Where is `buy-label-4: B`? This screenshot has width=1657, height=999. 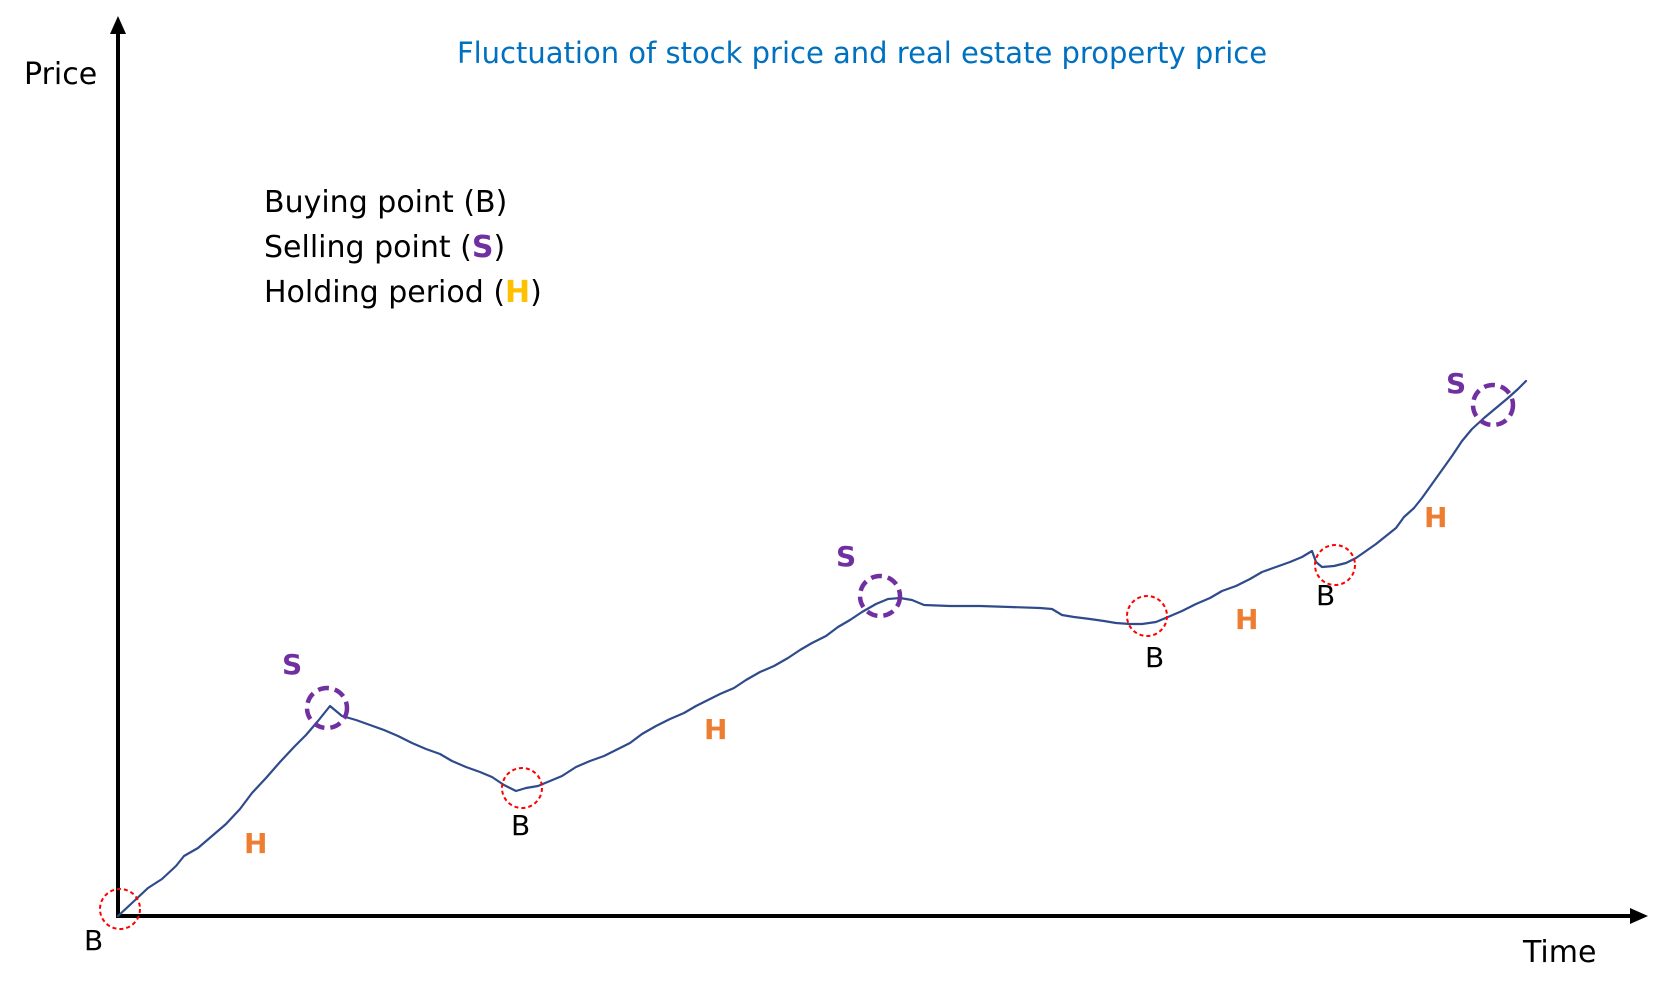
buy-label-4: B is located at coordinates (1325, 595).